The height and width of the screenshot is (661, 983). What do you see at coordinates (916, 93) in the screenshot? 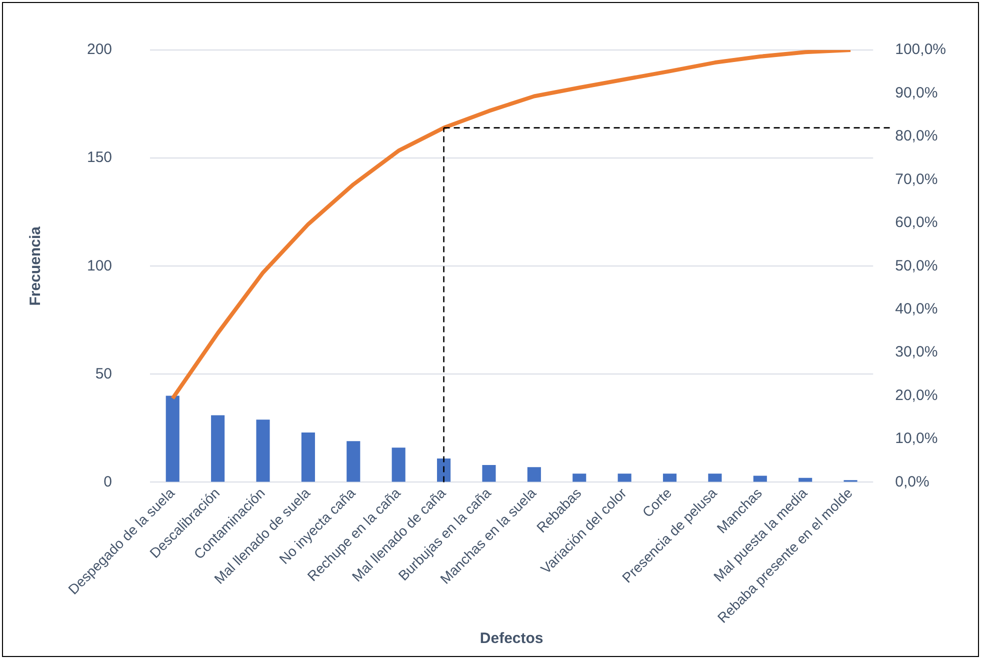
I see `y2-tick-label: 90,0%` at bounding box center [916, 93].